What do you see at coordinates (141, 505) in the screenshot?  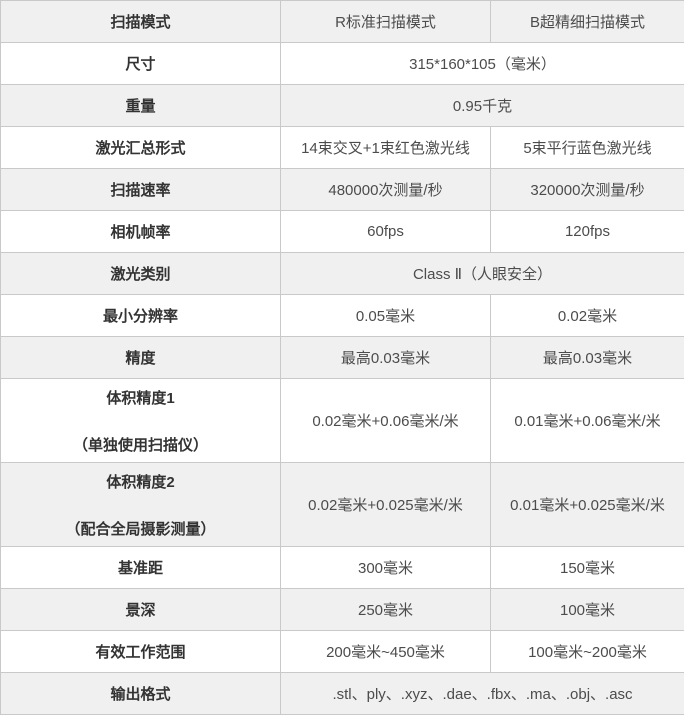 I see `spec-label-cell: 体积精度2 （配合全局摄影测量）` at bounding box center [141, 505].